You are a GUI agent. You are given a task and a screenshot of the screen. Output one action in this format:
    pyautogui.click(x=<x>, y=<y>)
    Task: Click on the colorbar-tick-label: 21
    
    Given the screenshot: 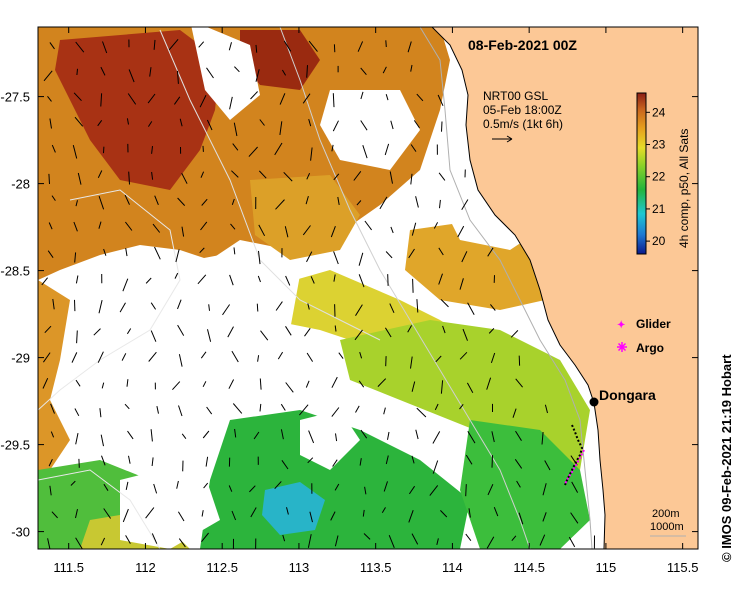 What is the action you would take?
    pyautogui.click(x=659, y=209)
    